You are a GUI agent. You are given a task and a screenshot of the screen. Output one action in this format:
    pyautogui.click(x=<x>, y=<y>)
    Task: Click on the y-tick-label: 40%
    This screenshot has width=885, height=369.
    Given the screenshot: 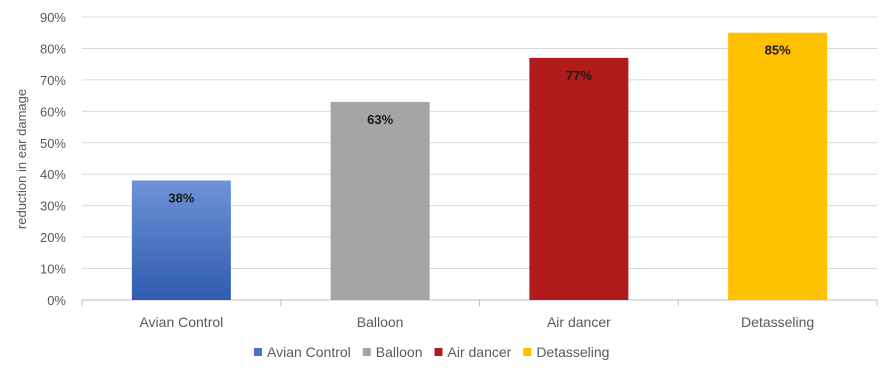 What is the action you would take?
    pyautogui.click(x=53, y=174)
    